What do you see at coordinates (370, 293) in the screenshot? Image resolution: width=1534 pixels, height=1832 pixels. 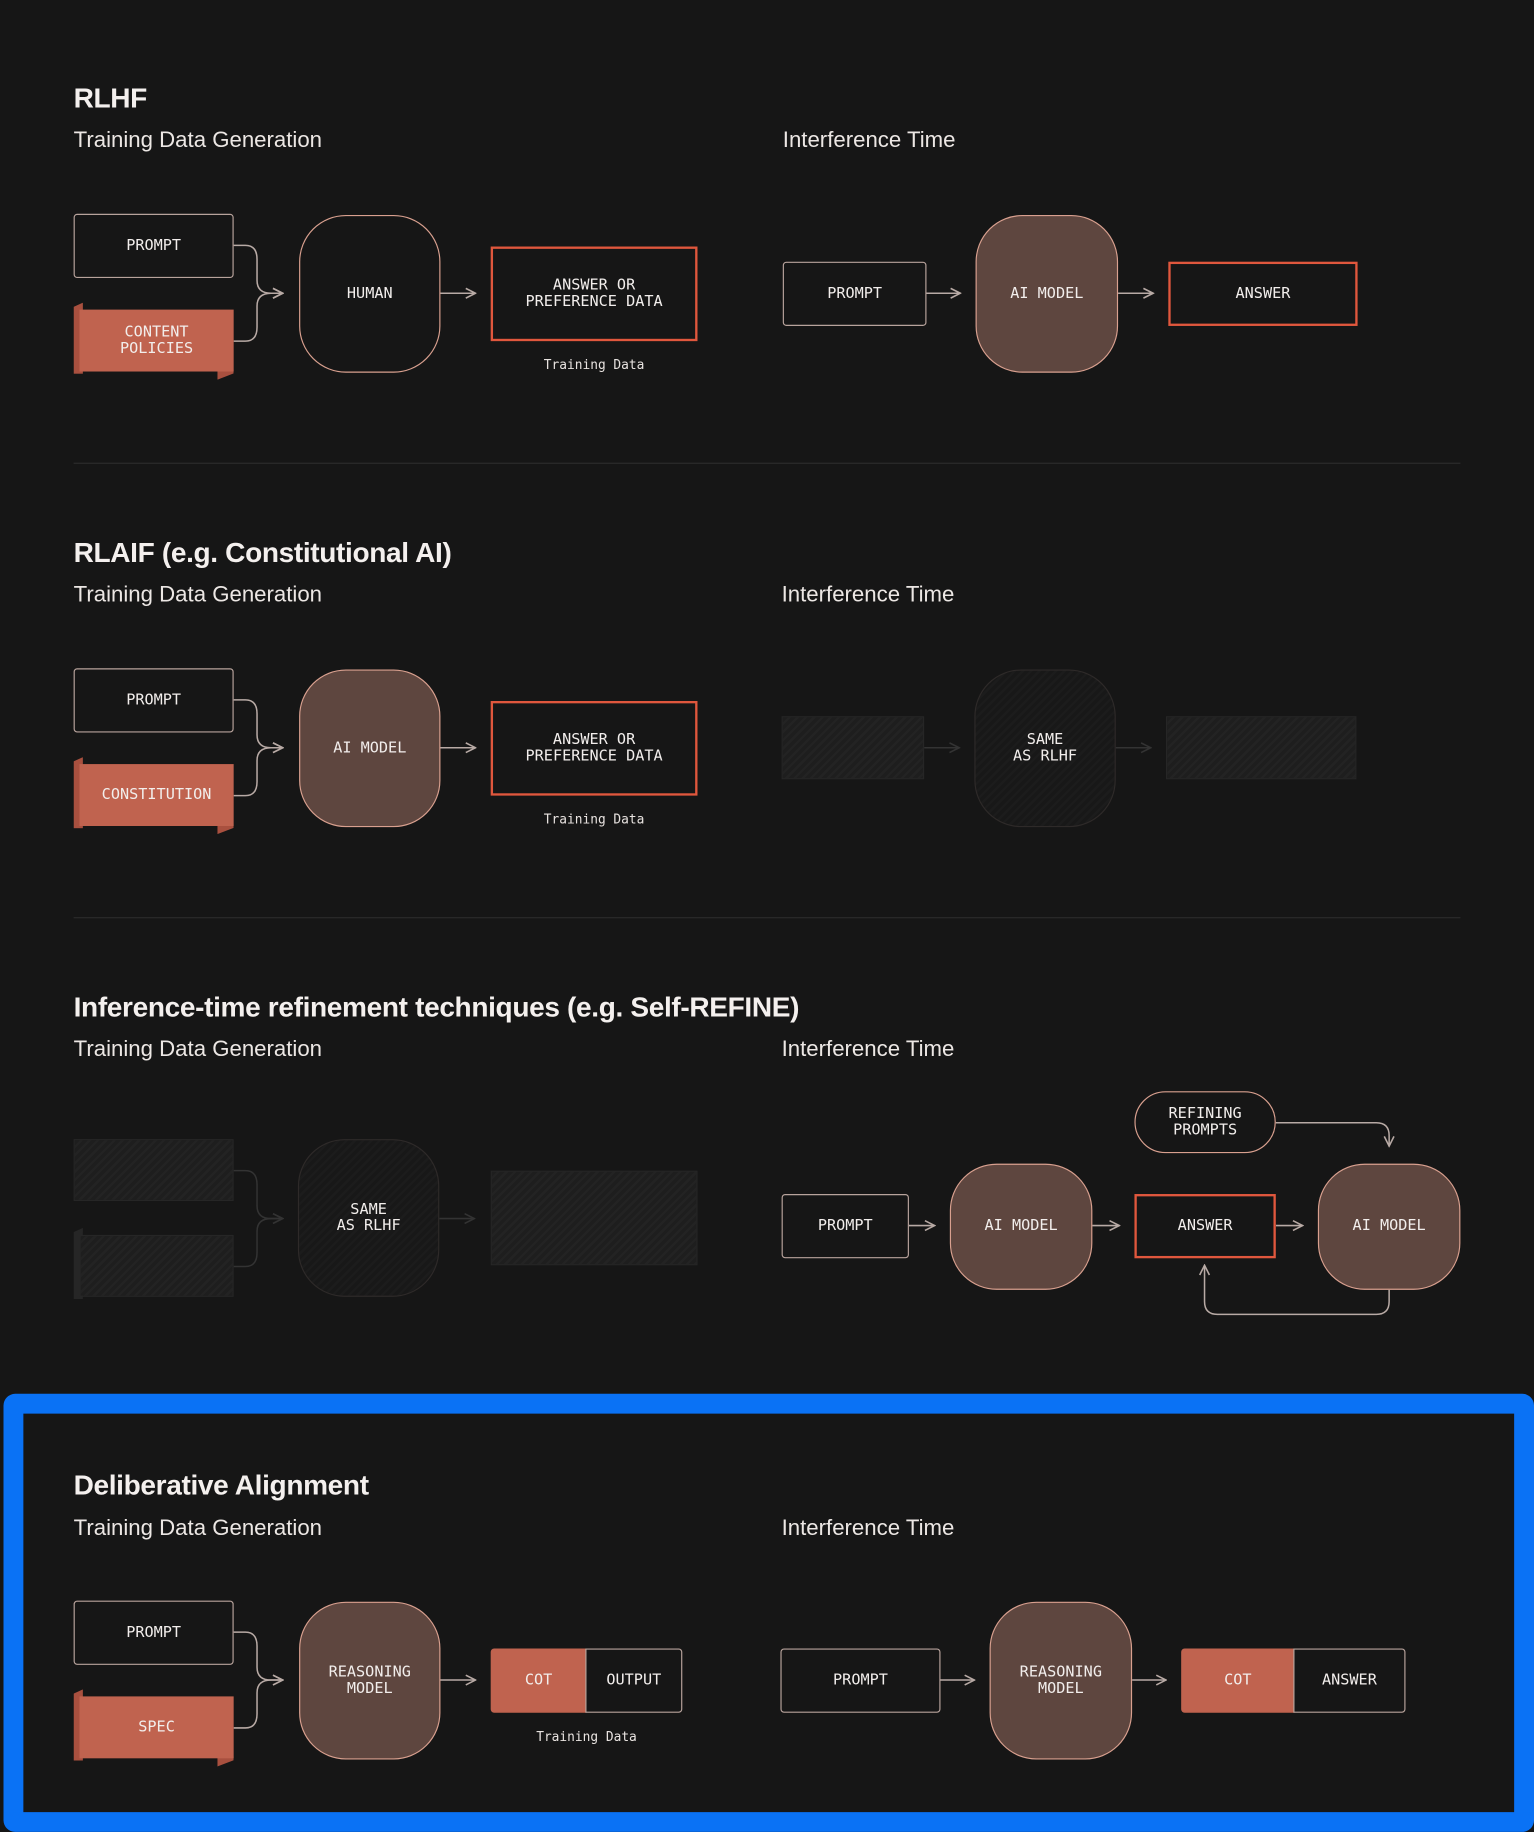 I see `human-node: HUMAN` at bounding box center [370, 293].